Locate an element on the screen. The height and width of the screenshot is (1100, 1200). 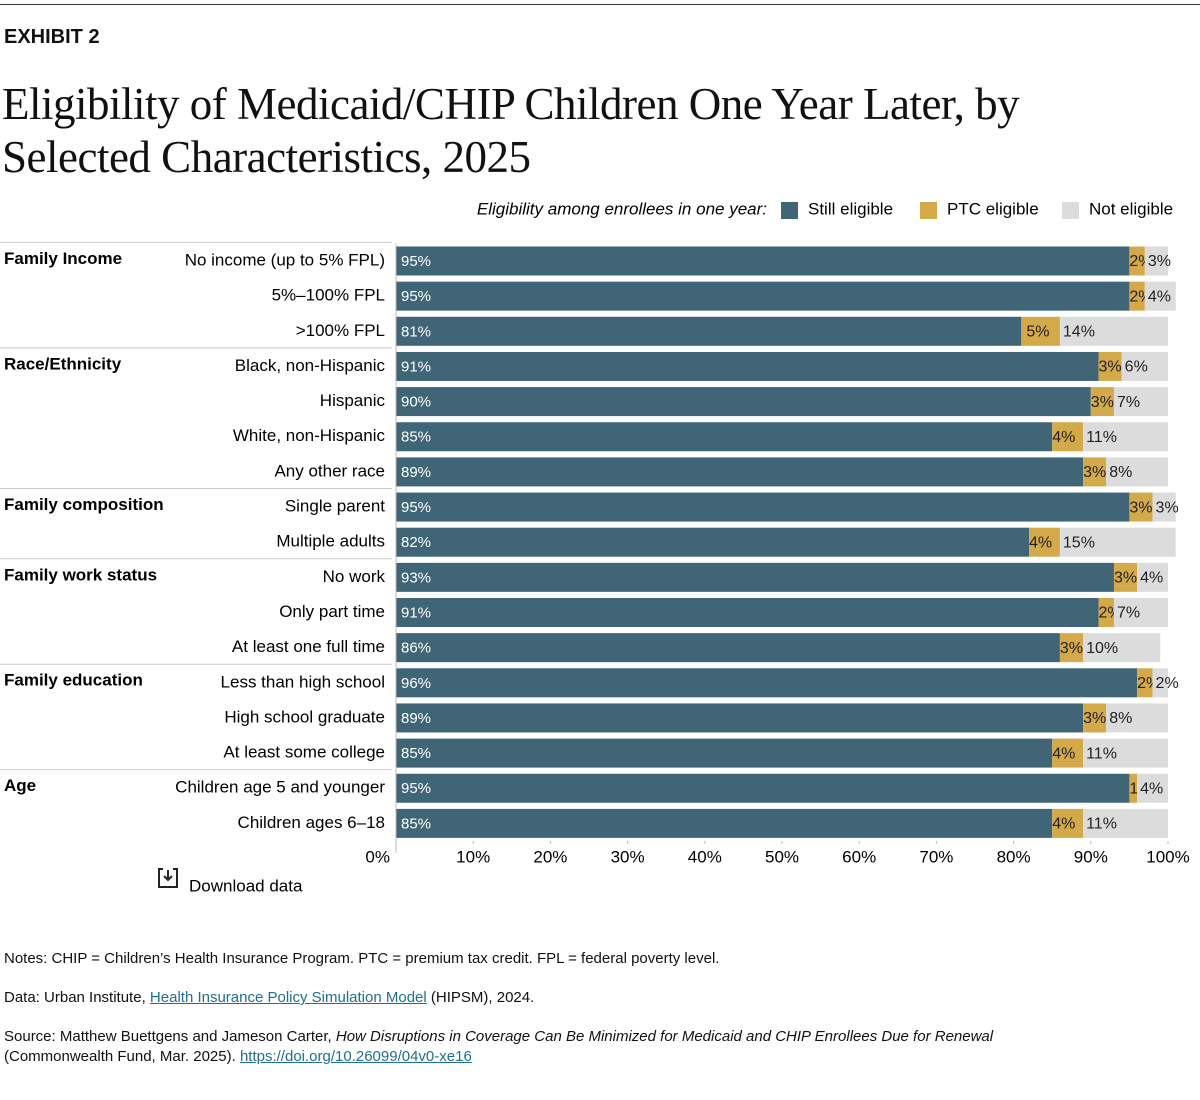
download-button: Download data is located at coordinates (230, 881).